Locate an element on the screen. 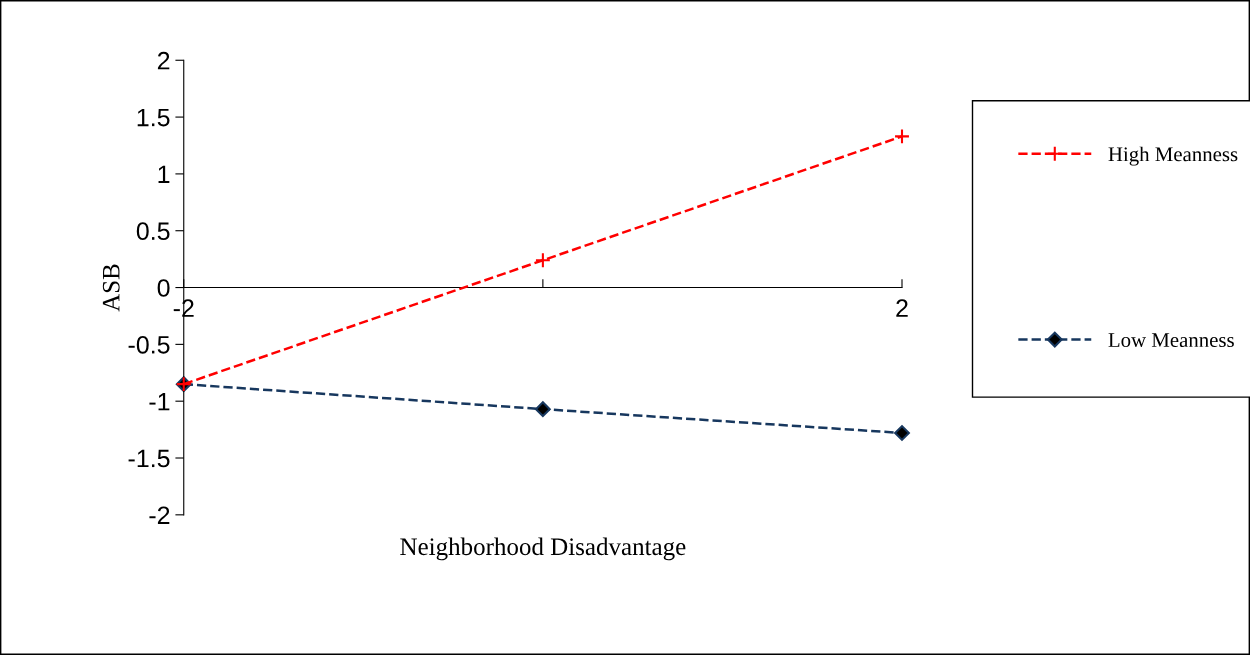 The image size is (1250, 655). y-tick-label: 1.5 is located at coordinates (153, 117).